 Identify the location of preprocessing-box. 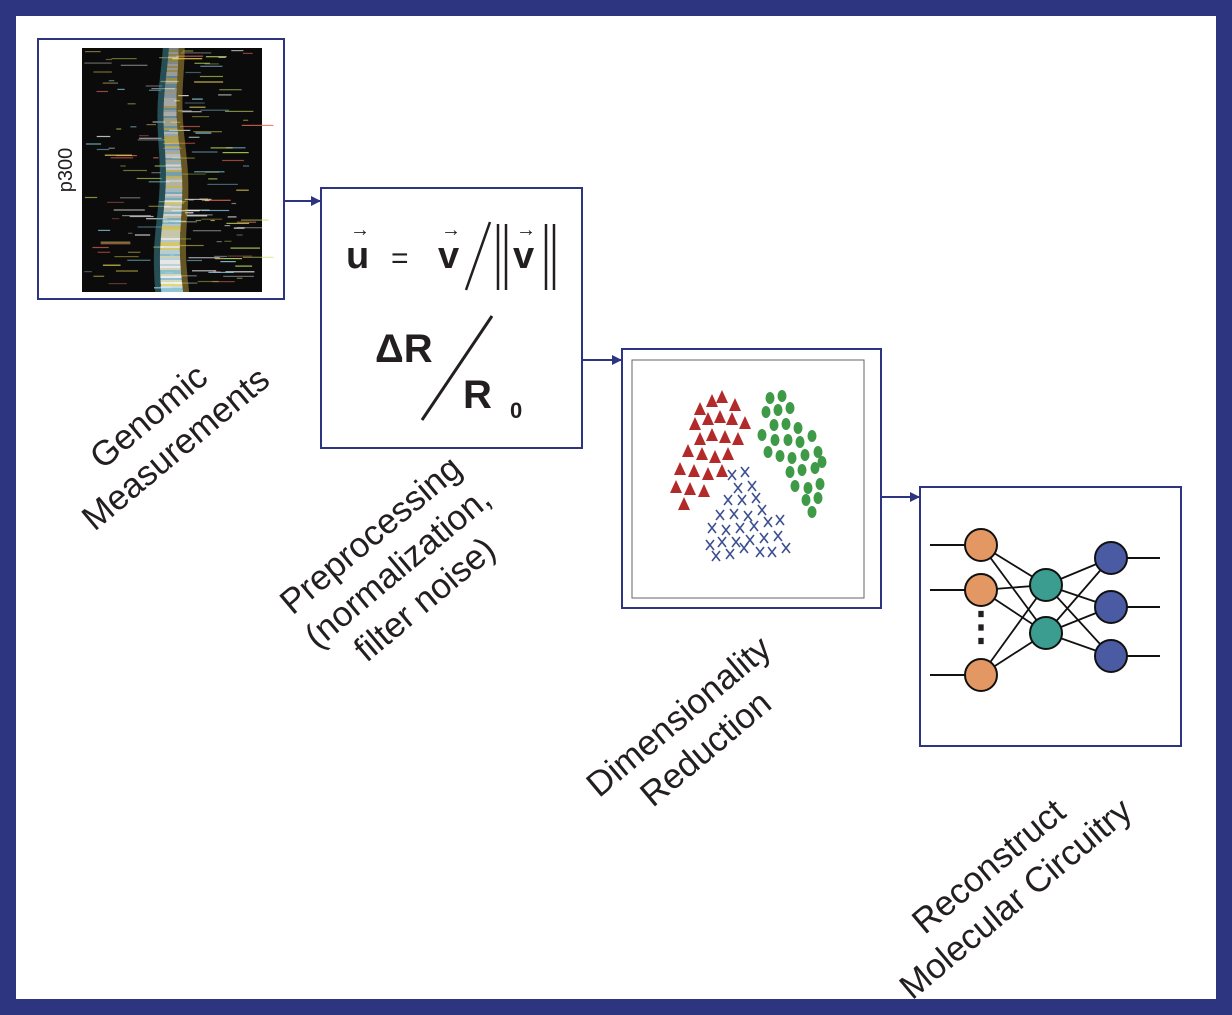
(451, 318).